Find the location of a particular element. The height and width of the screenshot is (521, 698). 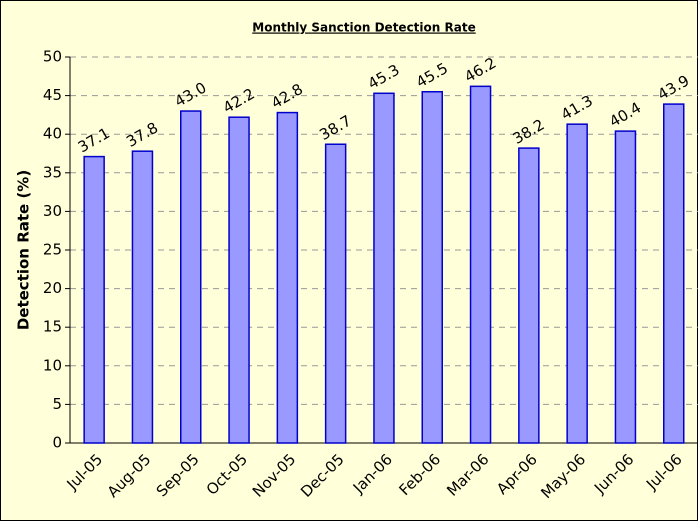

y-axis-label: Detection Rate (%) is located at coordinates (24, 250).